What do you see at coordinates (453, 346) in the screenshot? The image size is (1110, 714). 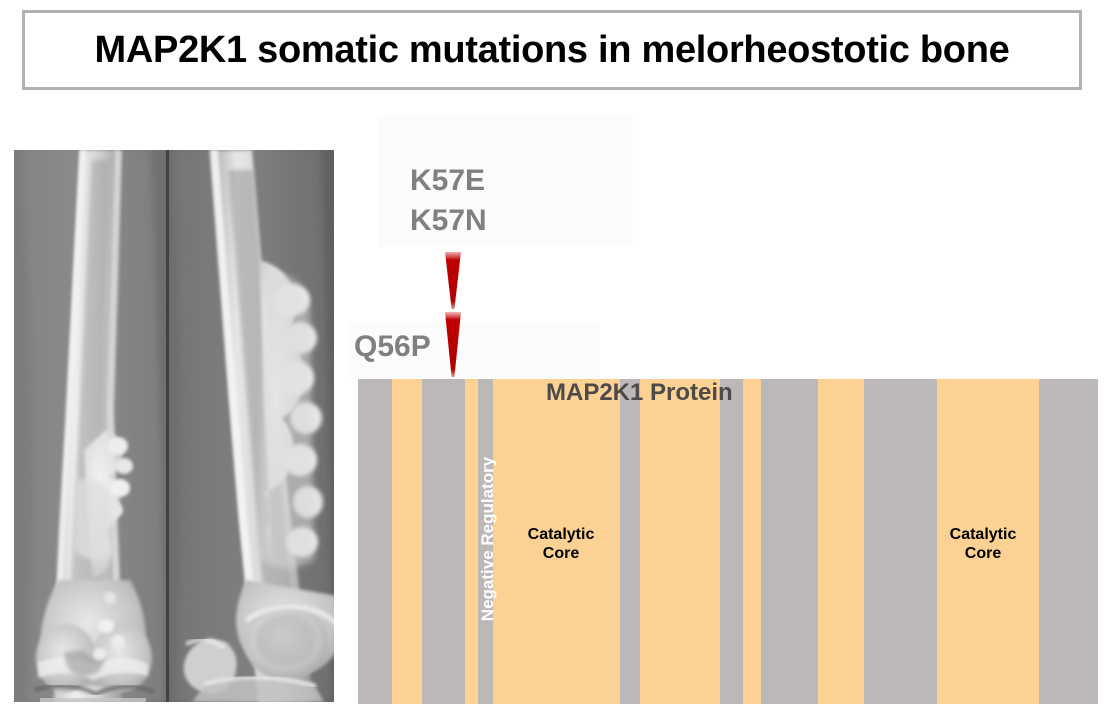 I see `mutation-arrow-q56` at bounding box center [453, 346].